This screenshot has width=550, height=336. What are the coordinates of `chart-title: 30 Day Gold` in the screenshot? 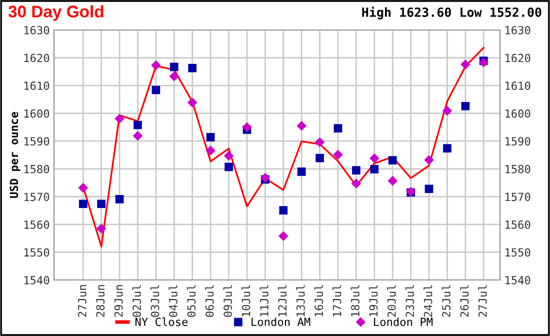 It's located at (56, 13).